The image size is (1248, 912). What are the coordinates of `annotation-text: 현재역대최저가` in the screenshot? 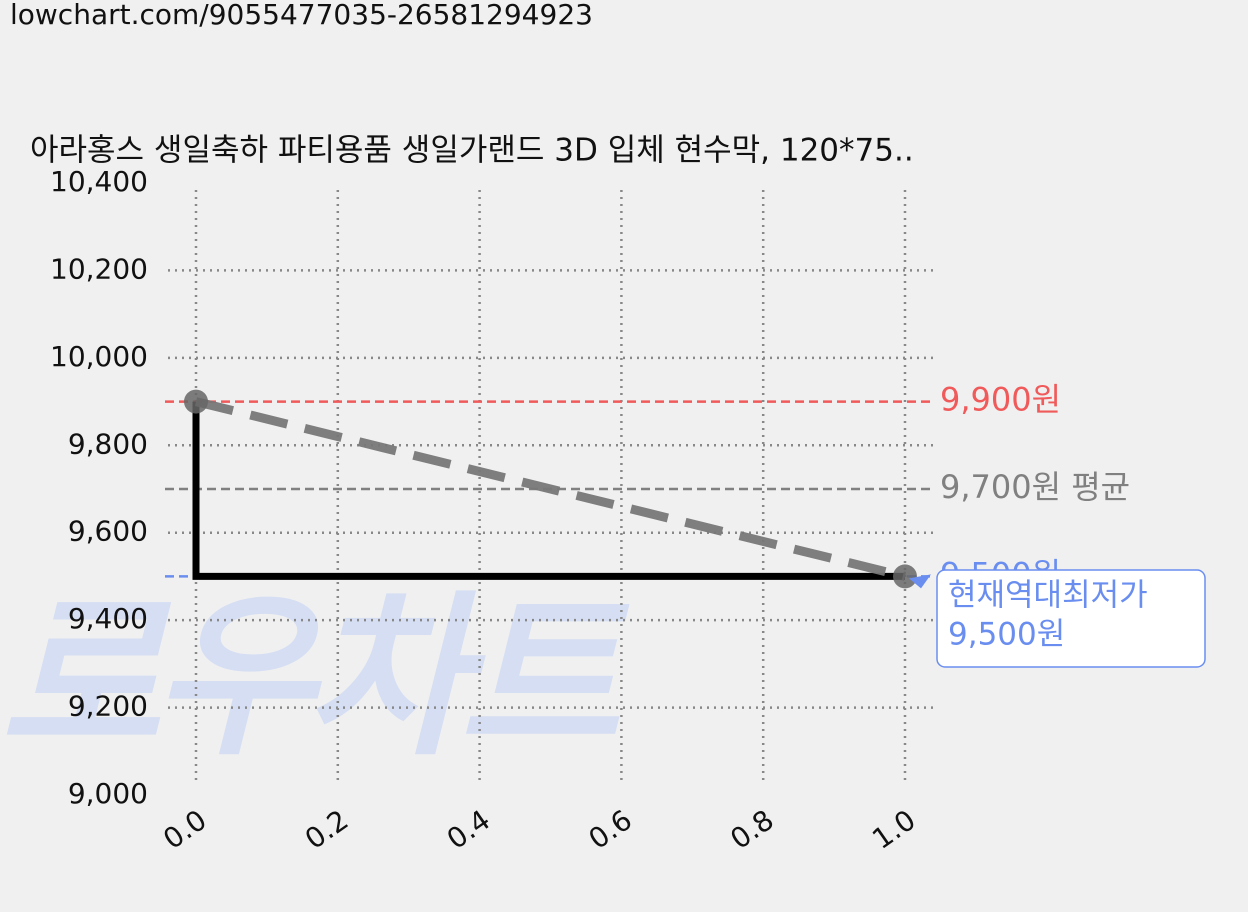 It's located at (1048, 596).